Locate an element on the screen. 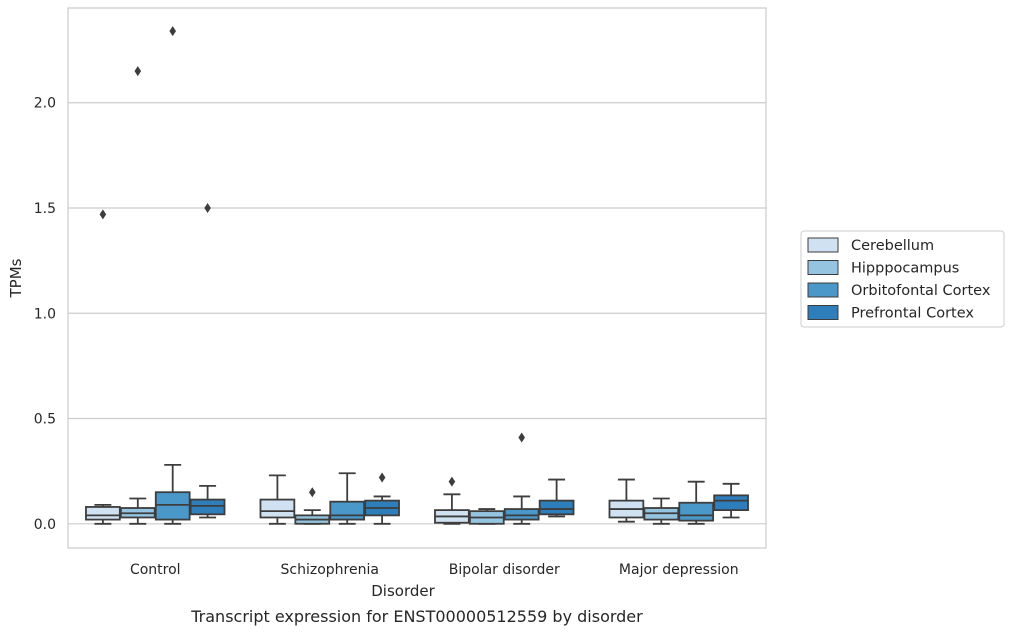 This screenshot has width=1014, height=634. x-tick-label: Schizophrenia is located at coordinates (330, 570).